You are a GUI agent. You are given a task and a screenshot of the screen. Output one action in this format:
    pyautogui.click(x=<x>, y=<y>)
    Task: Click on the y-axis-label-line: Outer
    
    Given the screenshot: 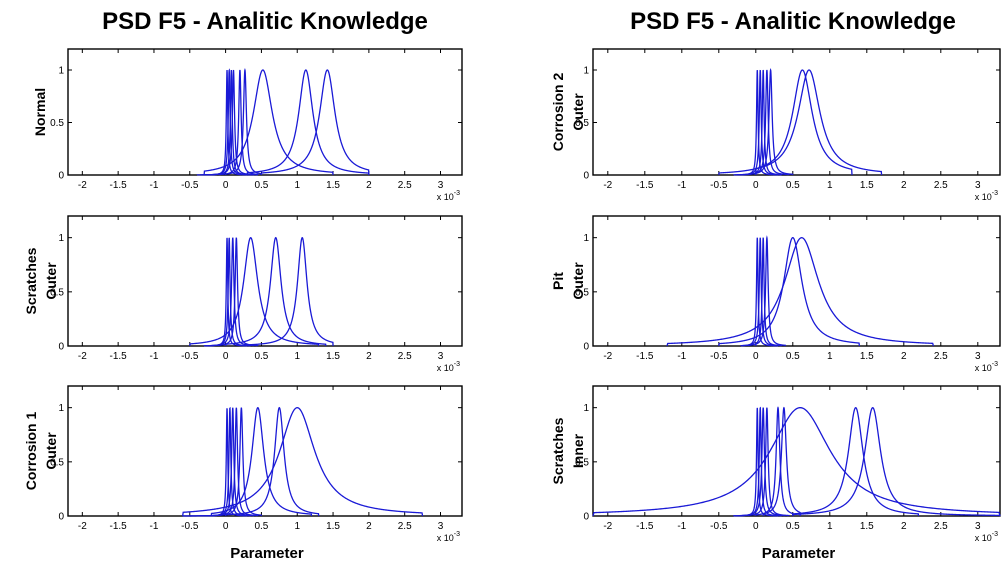 What is the action you would take?
    pyautogui.click(x=578, y=112)
    